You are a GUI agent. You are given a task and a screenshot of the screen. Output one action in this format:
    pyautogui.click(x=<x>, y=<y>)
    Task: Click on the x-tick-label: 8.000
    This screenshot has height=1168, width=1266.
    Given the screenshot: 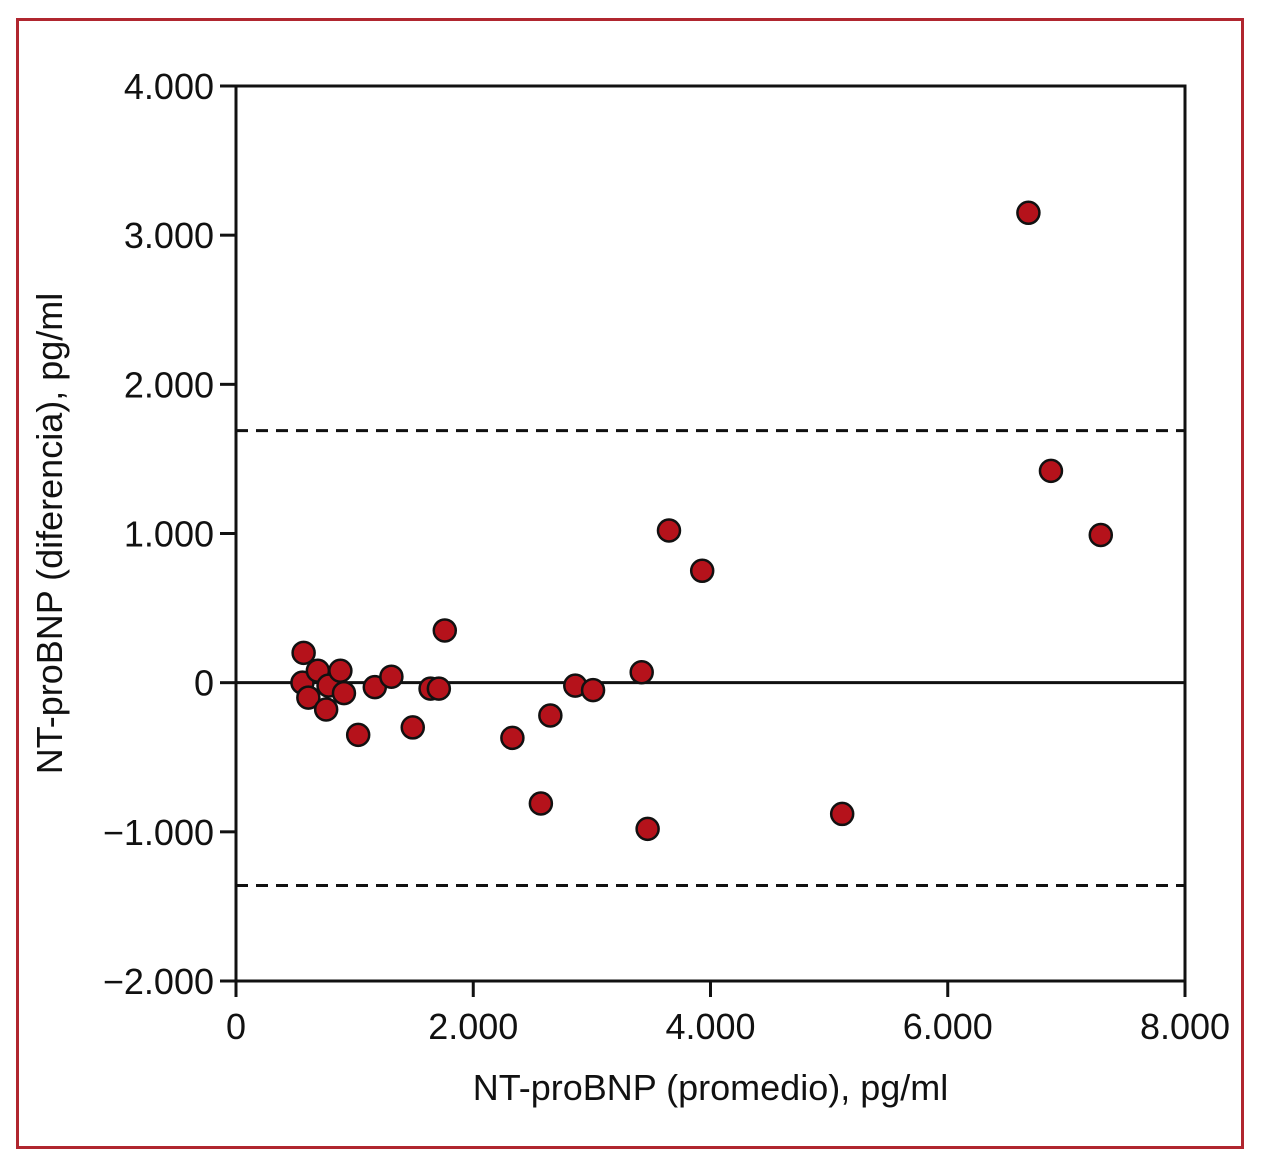 What is the action you would take?
    pyautogui.click(x=1185, y=1026)
    